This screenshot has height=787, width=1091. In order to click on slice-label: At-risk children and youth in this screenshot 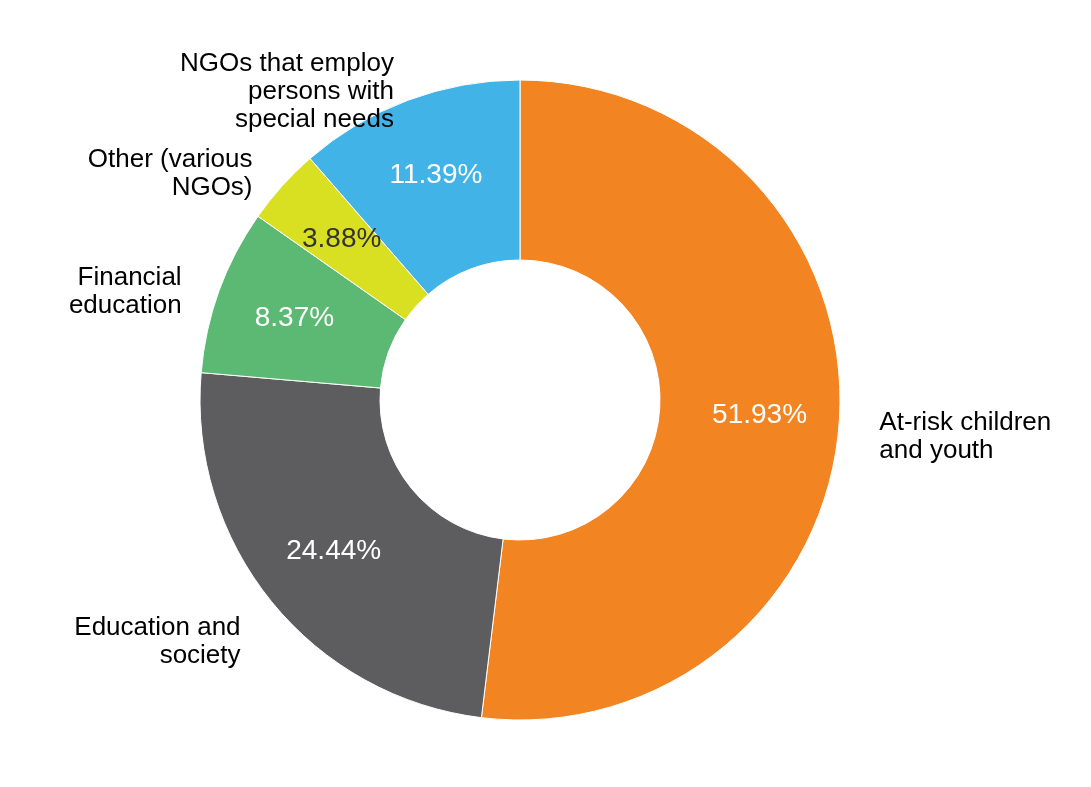, I will do `click(965, 434)`.